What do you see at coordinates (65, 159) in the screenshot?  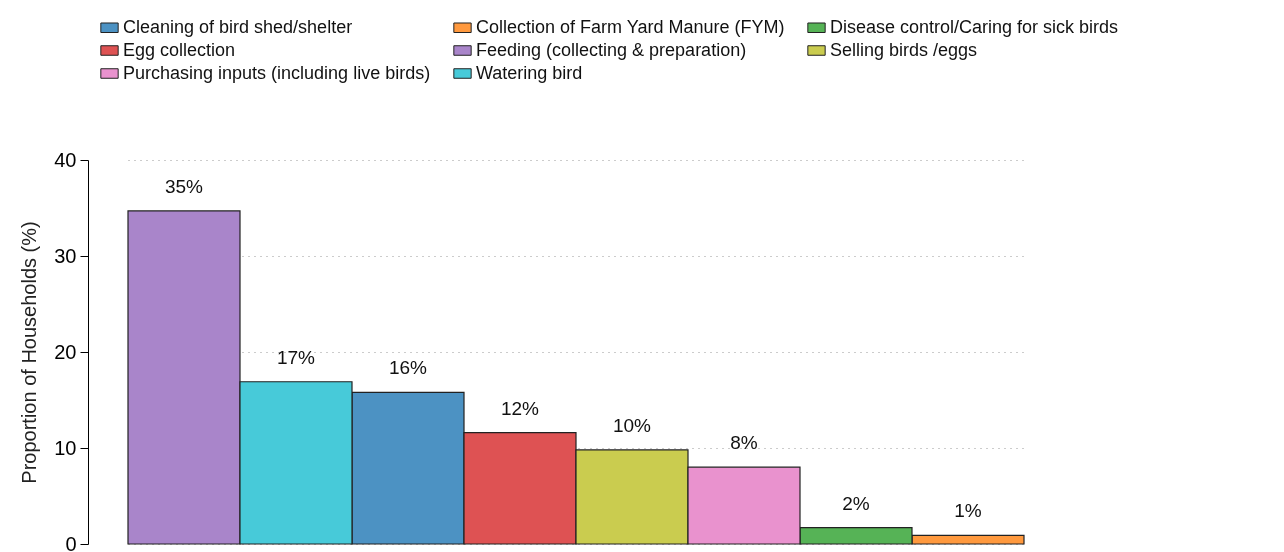 I see `y-tick-label: 40` at bounding box center [65, 159].